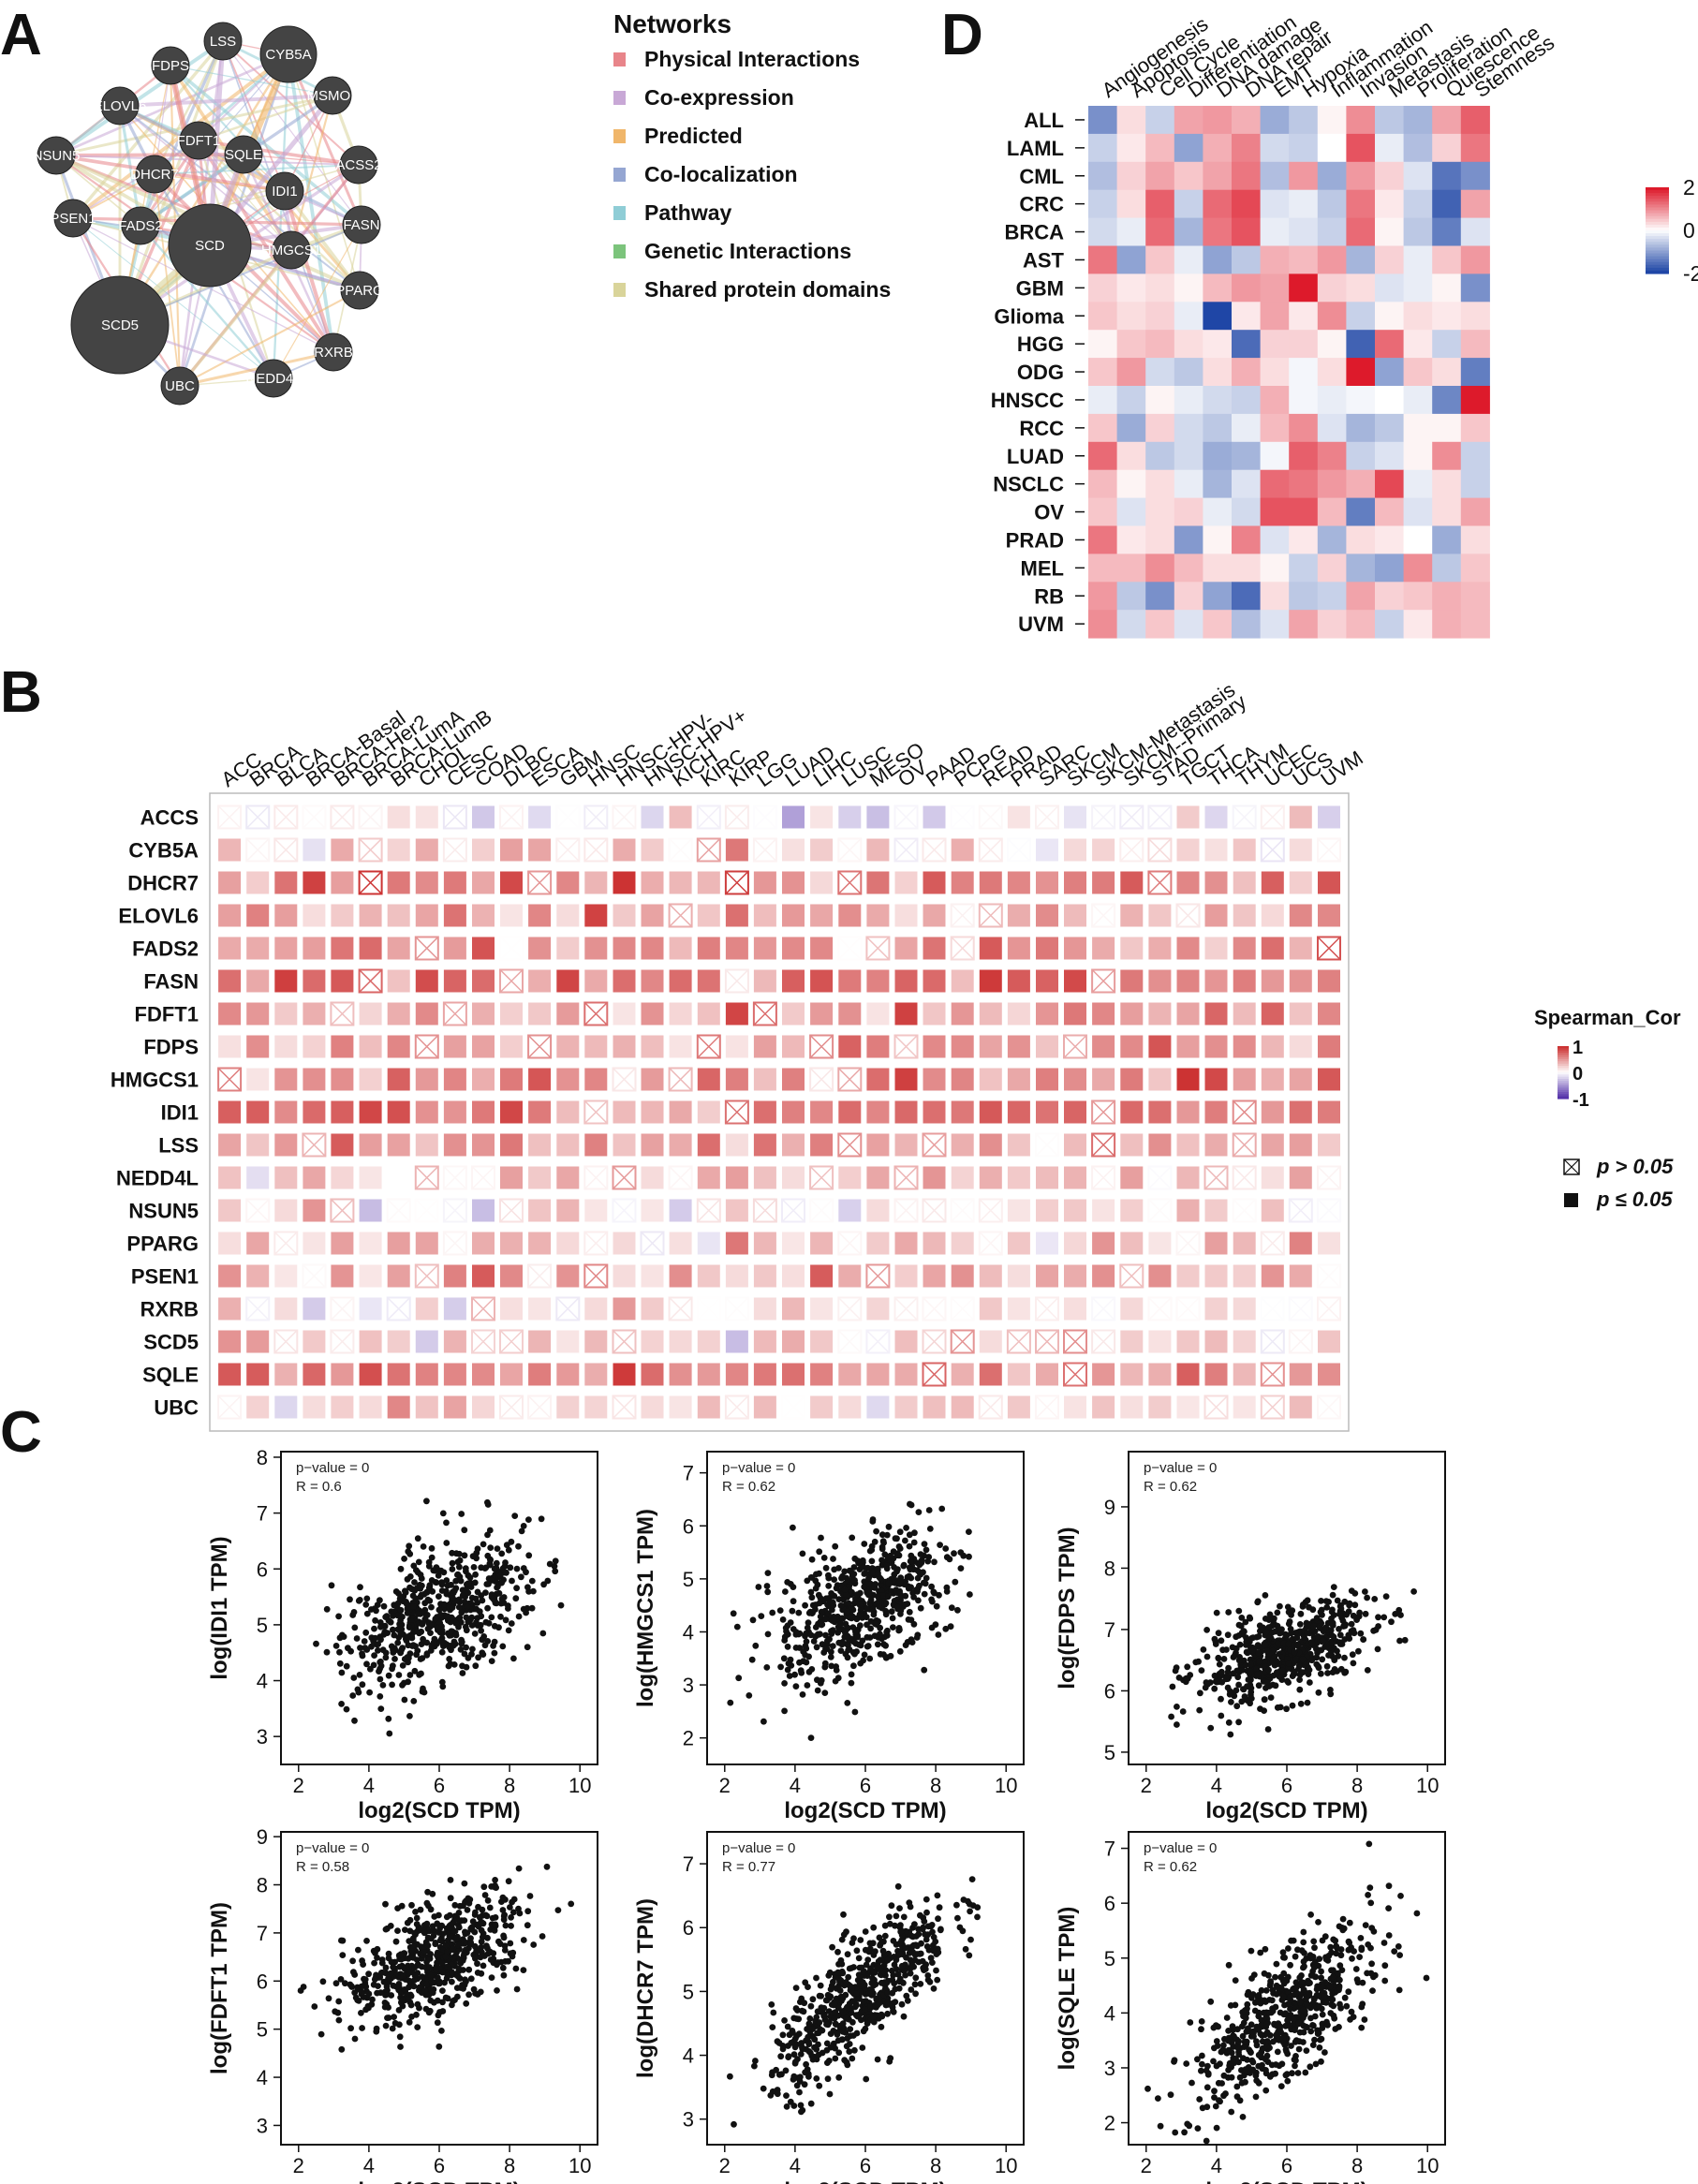  I want to click on heatmap-d-row-label: LAML, so click(1036, 148).